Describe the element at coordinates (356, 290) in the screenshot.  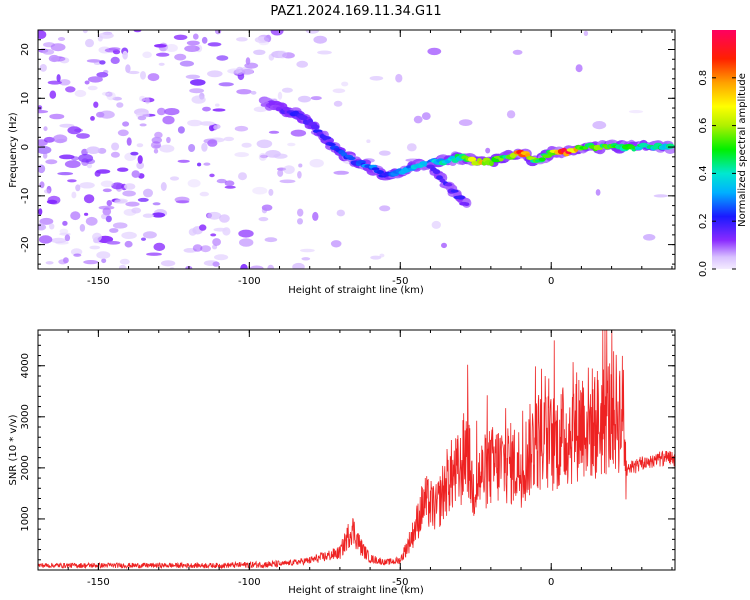
I see `spectrogram-x-label: Height of straight line (km)` at that location.